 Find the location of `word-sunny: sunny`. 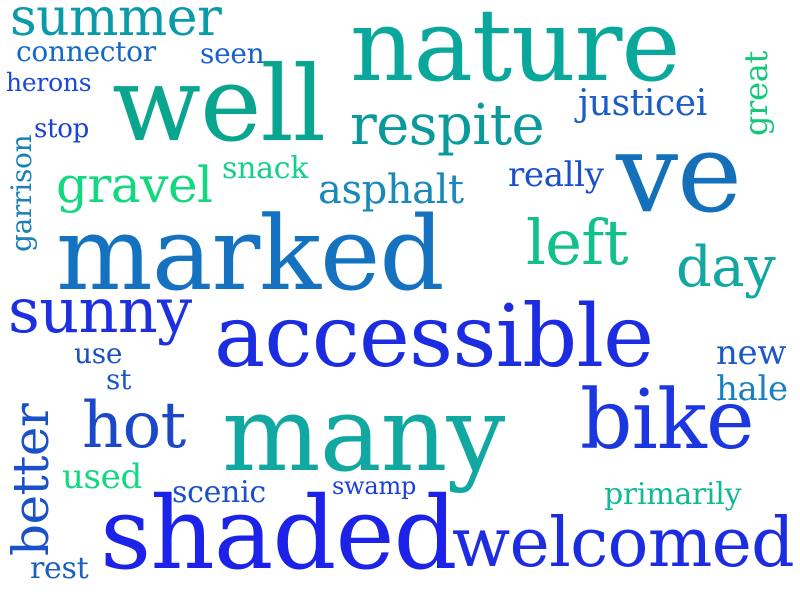

word-sunny: sunny is located at coordinates (100, 310).